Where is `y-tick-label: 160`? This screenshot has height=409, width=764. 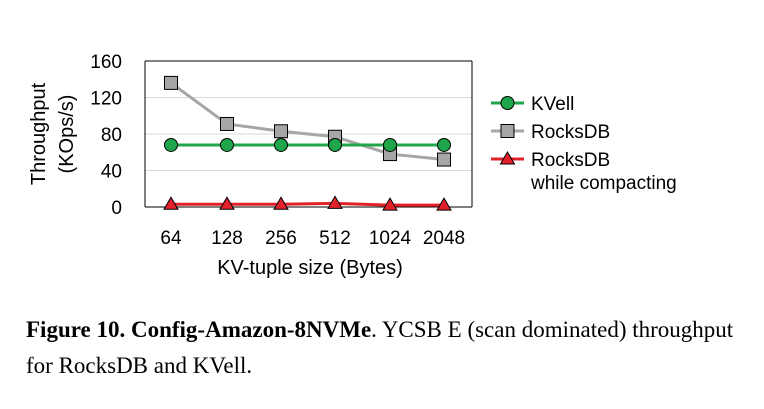
y-tick-label: 160 is located at coordinates (106, 62).